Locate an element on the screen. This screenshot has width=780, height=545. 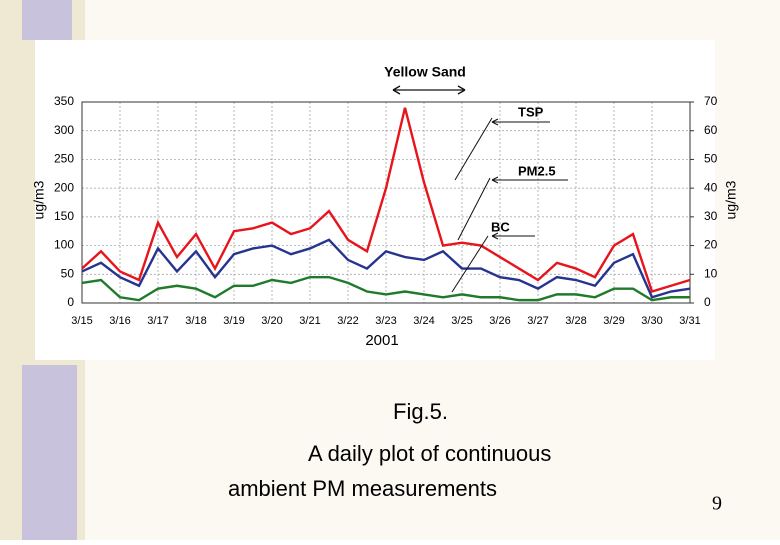
y-tick-label: 50 is located at coordinates (68, 273).